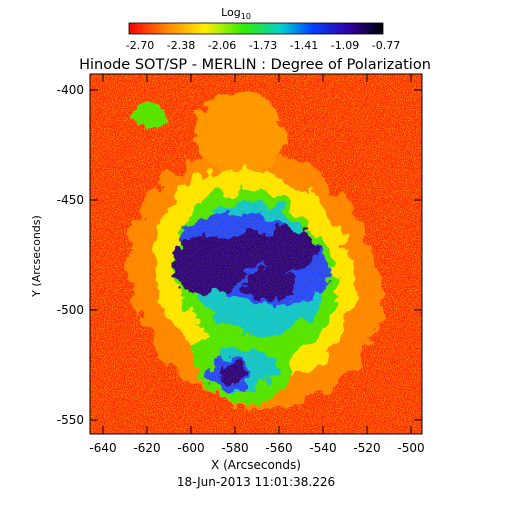  What do you see at coordinates (410, 448) in the screenshot?
I see `x-tick-label: -500` at bounding box center [410, 448].